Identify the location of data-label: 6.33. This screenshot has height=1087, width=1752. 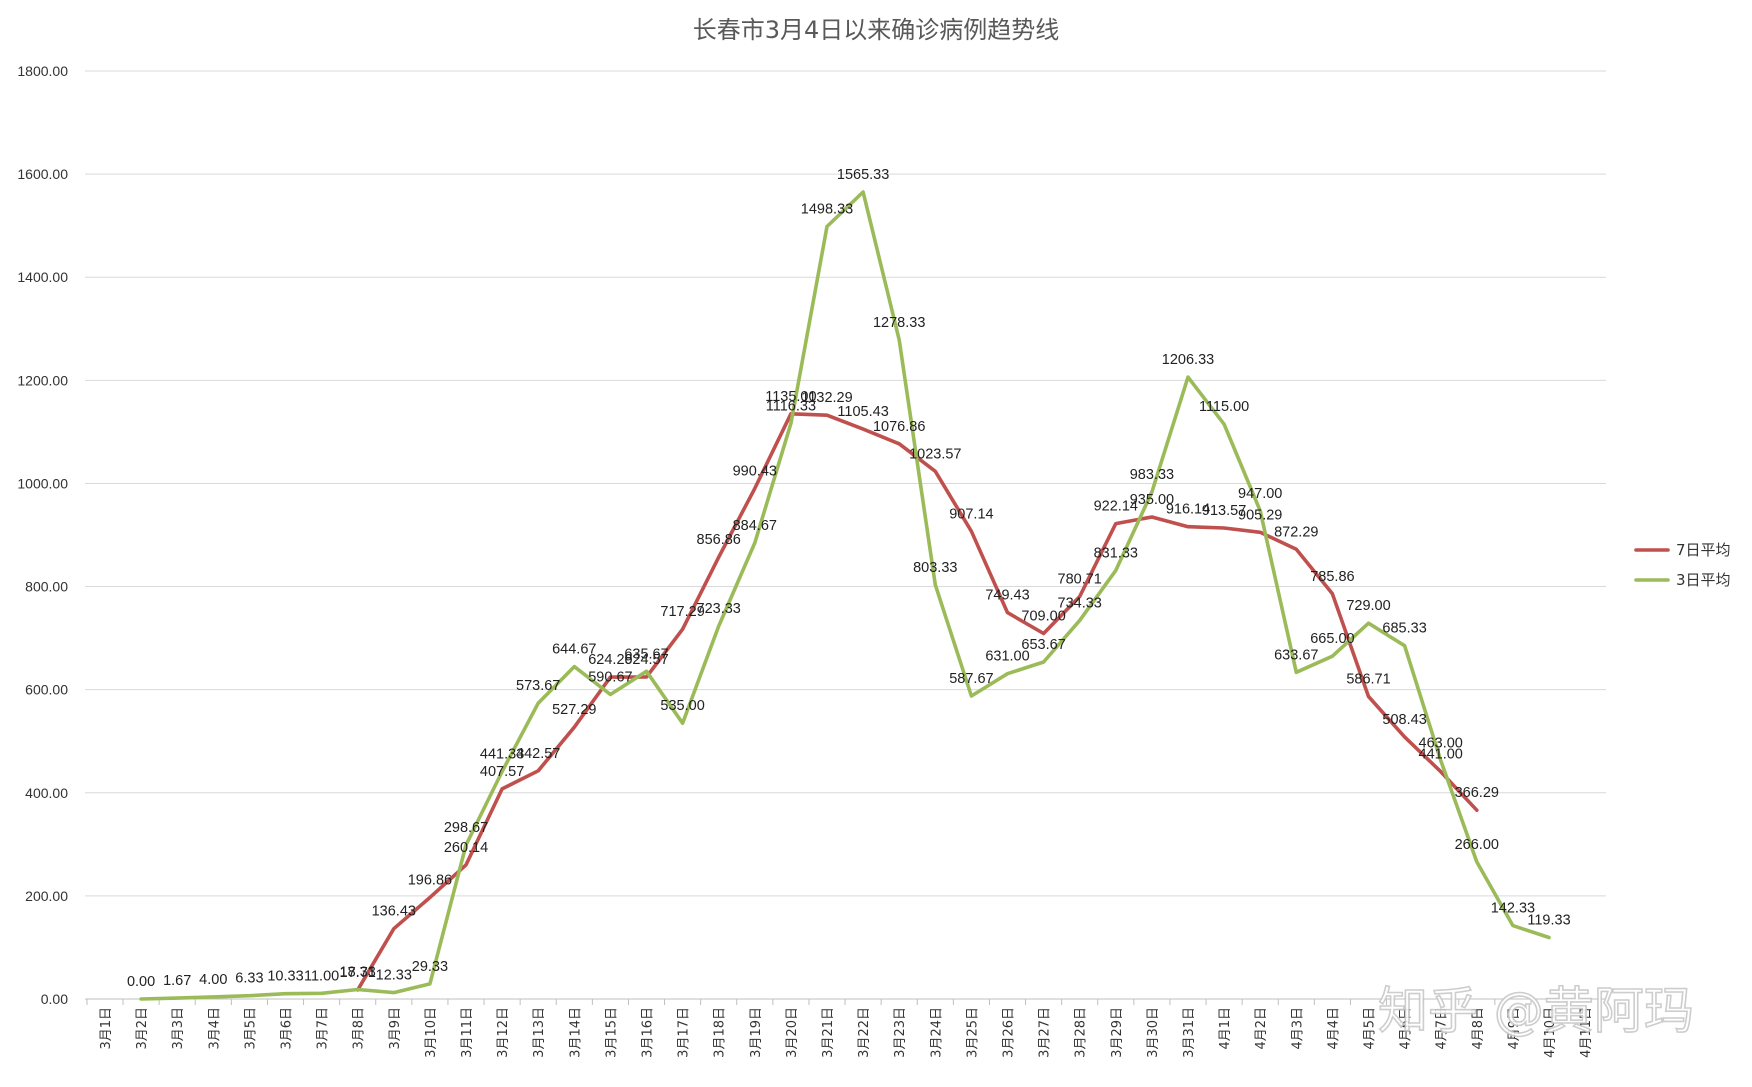
(249, 979).